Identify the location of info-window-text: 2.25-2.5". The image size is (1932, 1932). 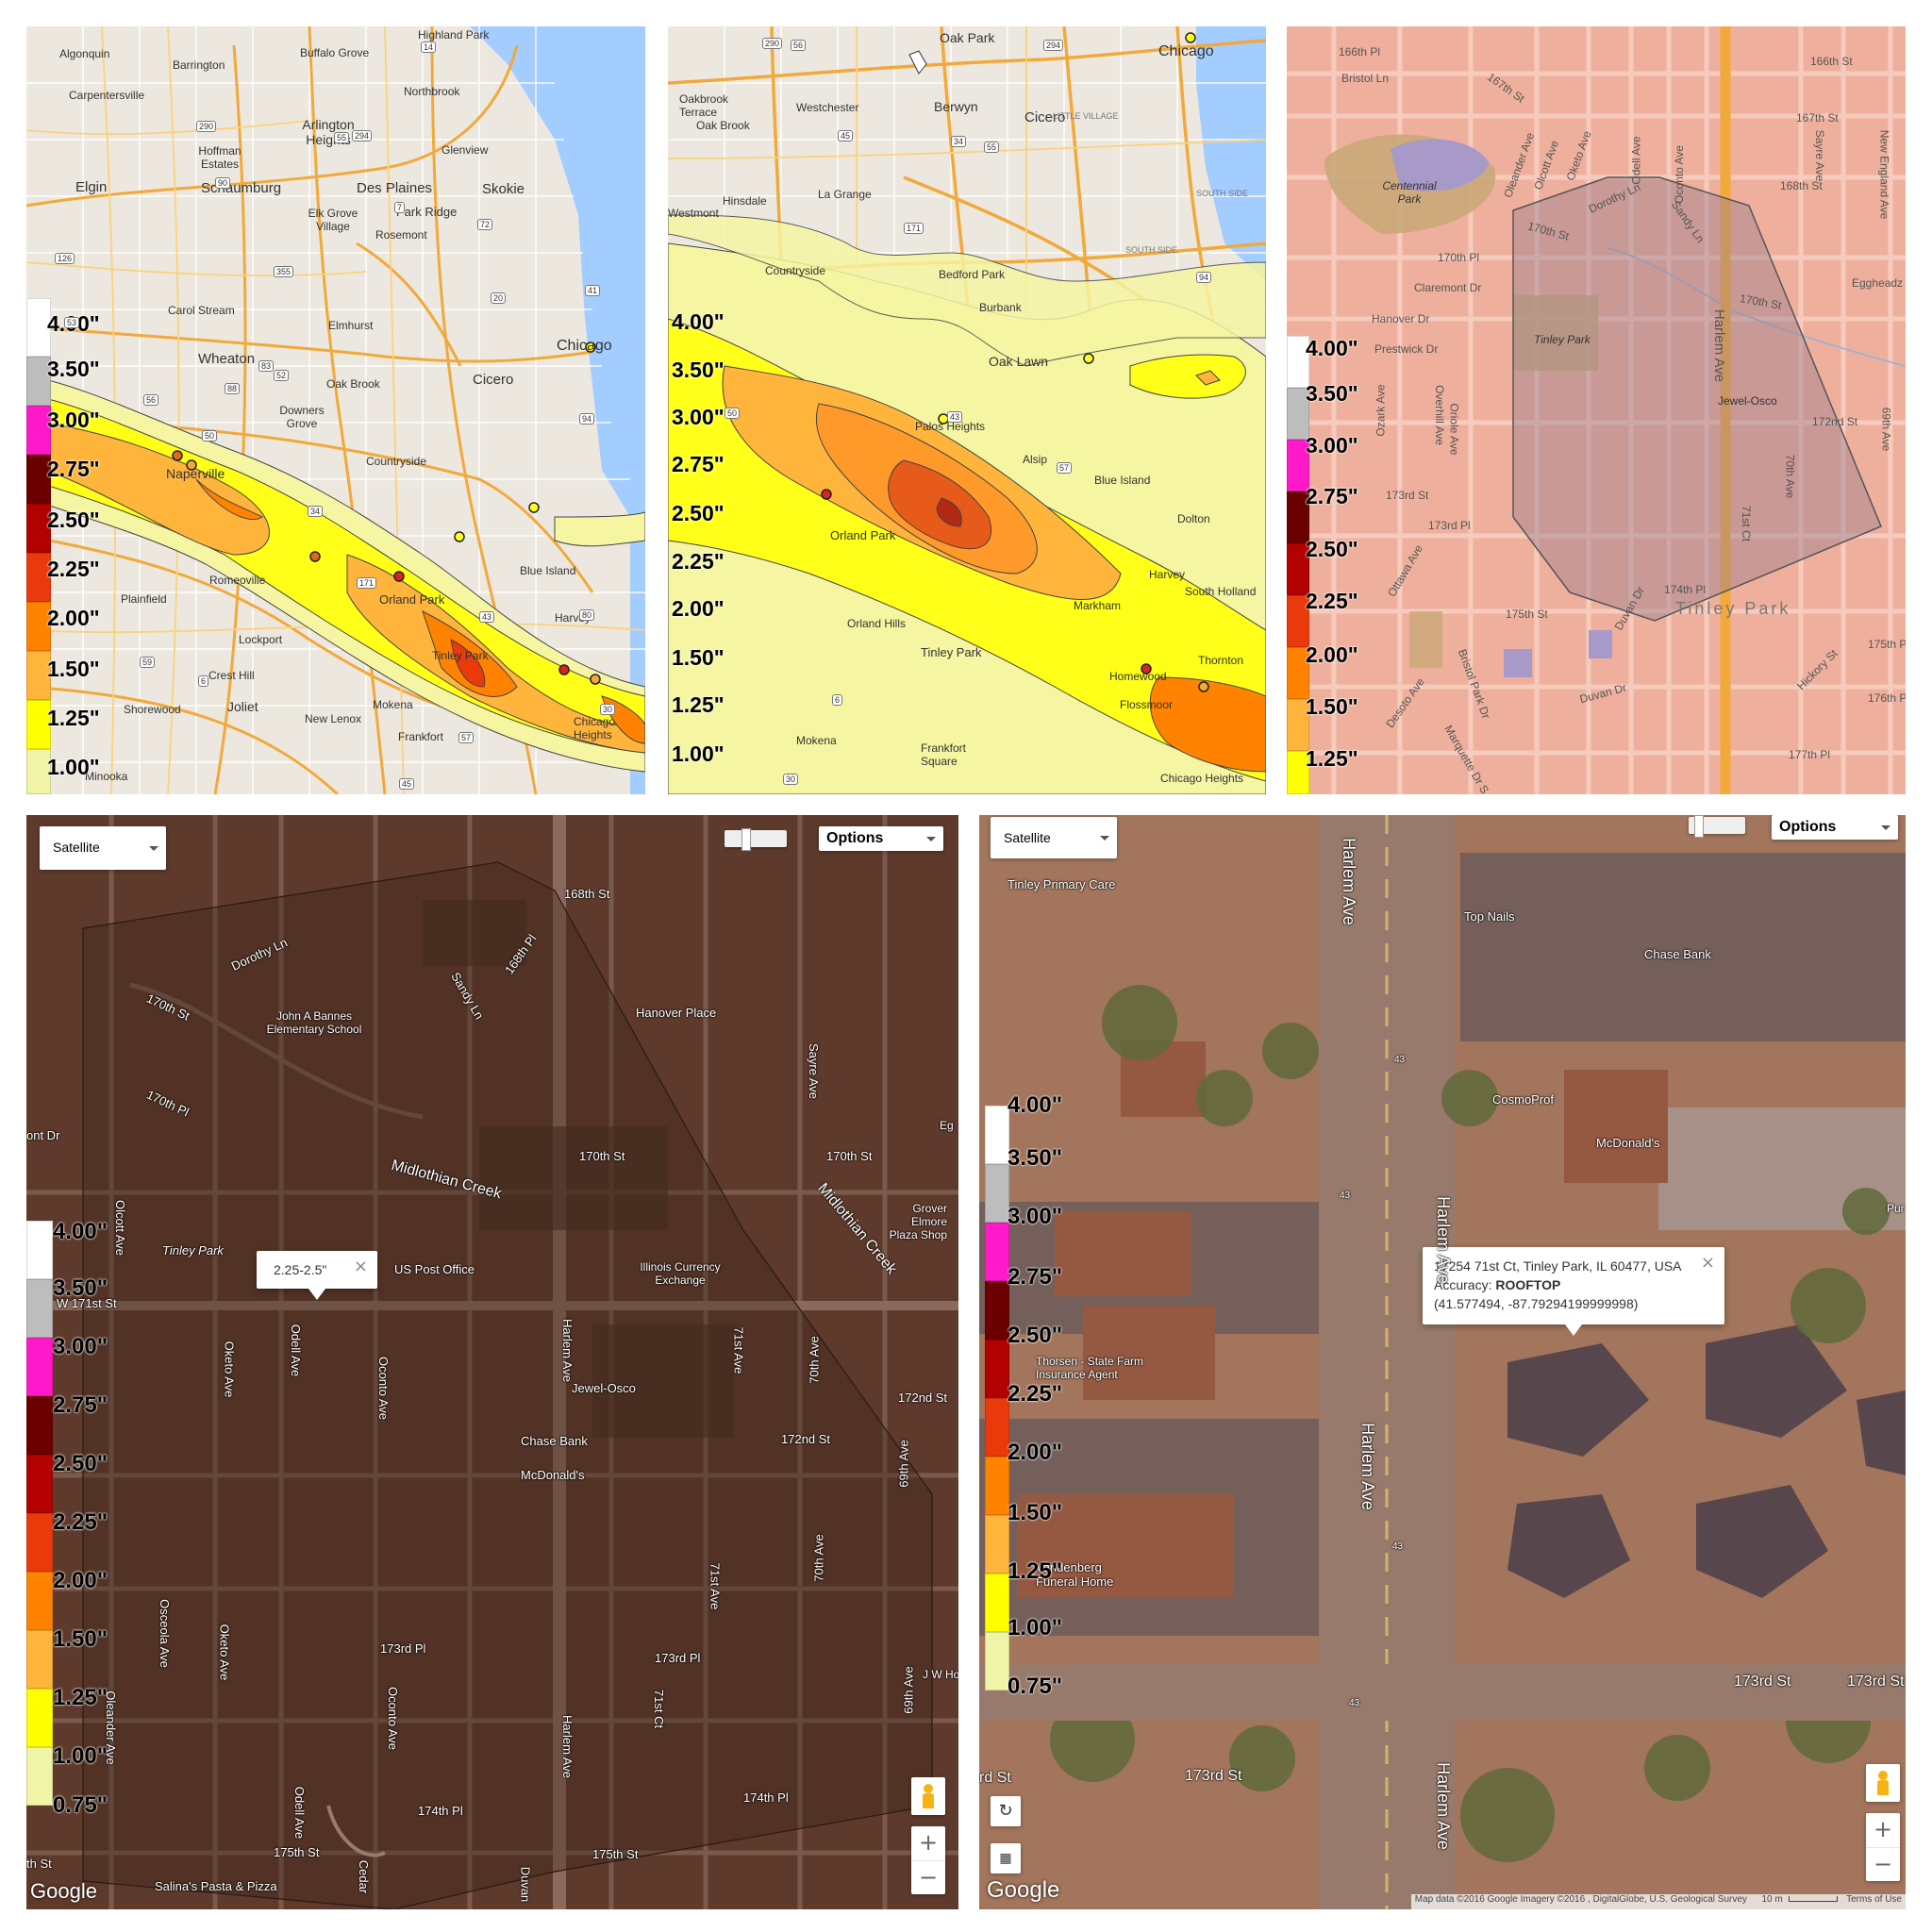
(301, 1270).